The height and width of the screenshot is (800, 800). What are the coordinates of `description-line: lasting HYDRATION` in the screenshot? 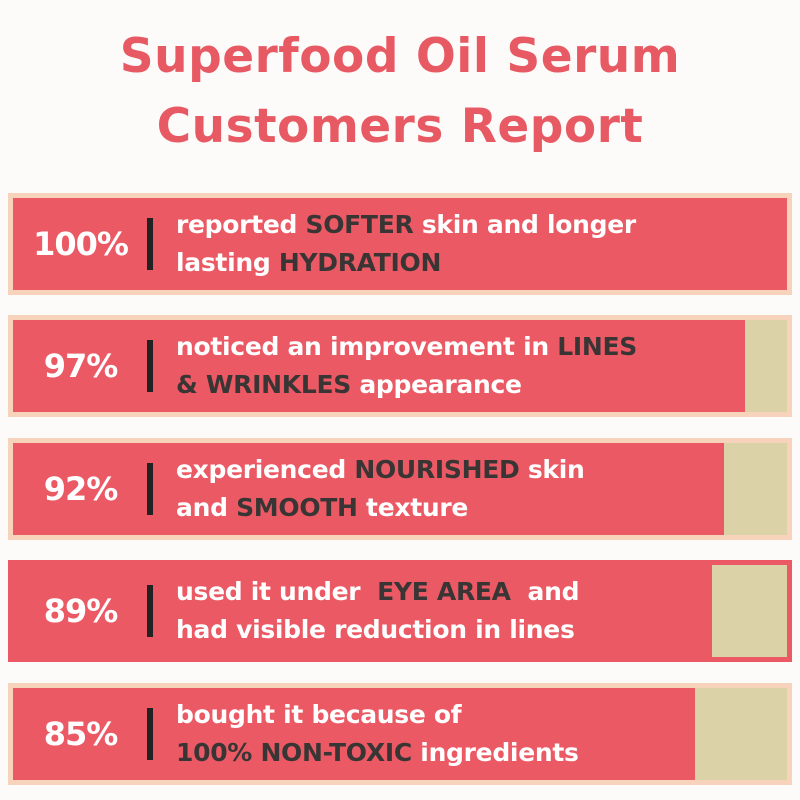 It's located at (406, 263).